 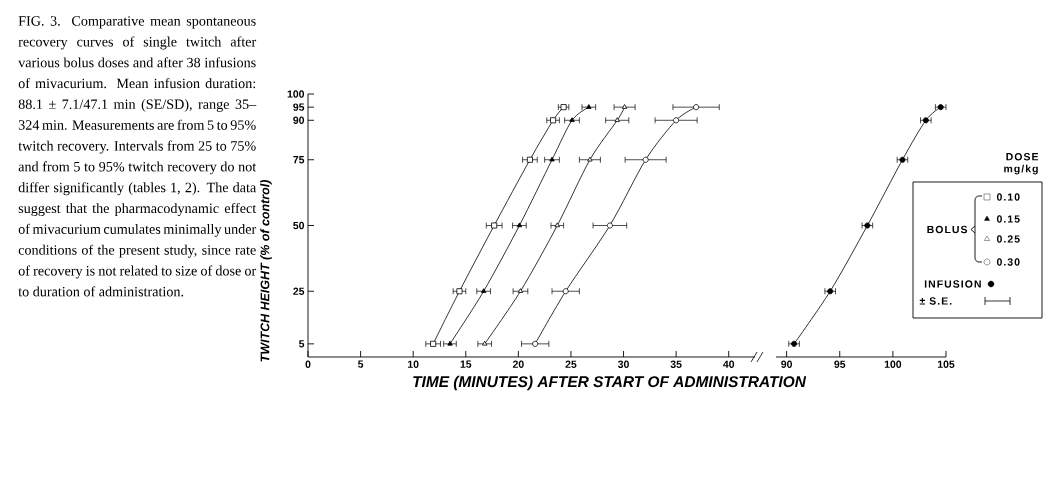 What do you see at coordinates (729, 364) in the screenshot?
I see `x-tick-label: 40` at bounding box center [729, 364].